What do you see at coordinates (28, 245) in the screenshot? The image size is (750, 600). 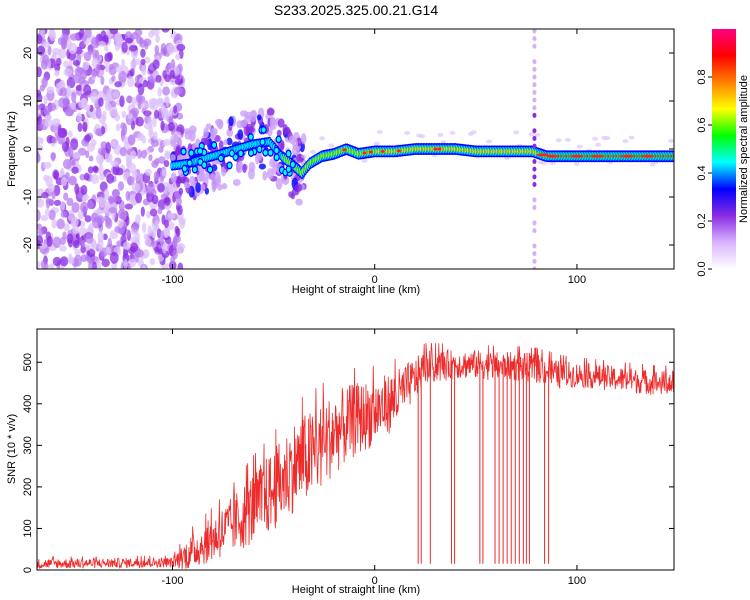 I see `spectrogram-ytick-label: -20` at bounding box center [28, 245].